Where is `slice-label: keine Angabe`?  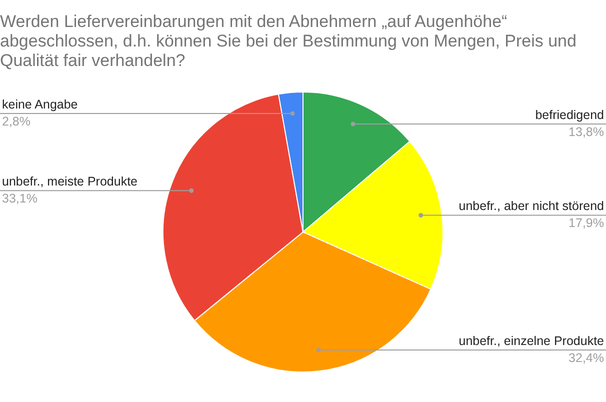
slice-label: keine Angabe is located at coordinates (40, 104).